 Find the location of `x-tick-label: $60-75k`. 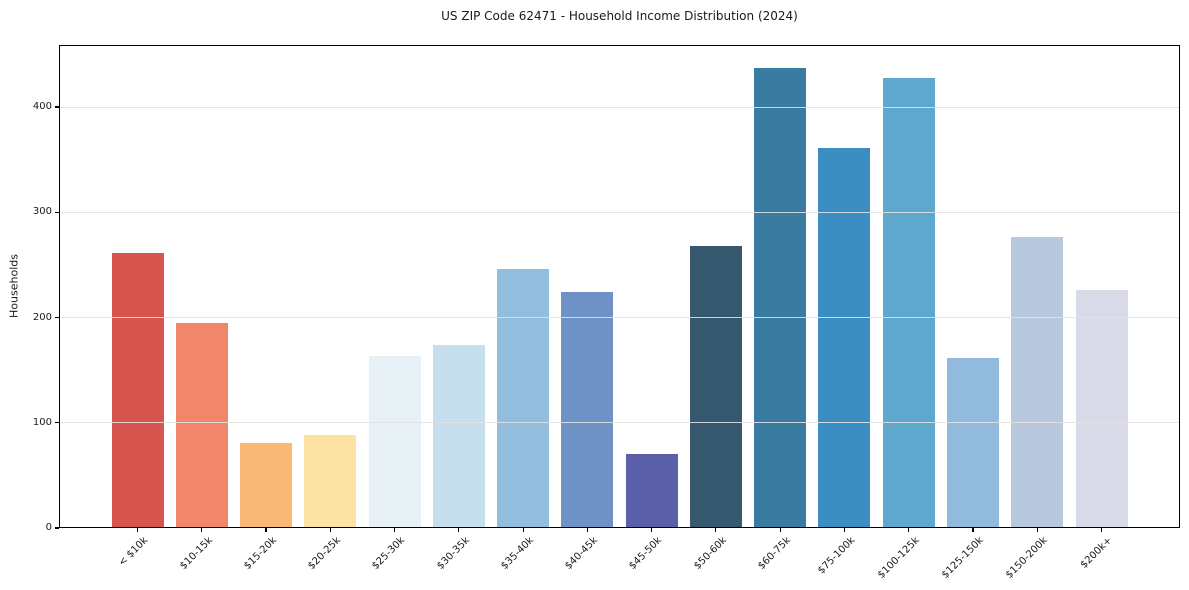

x-tick-label: $60-75k is located at coordinates (774, 553).